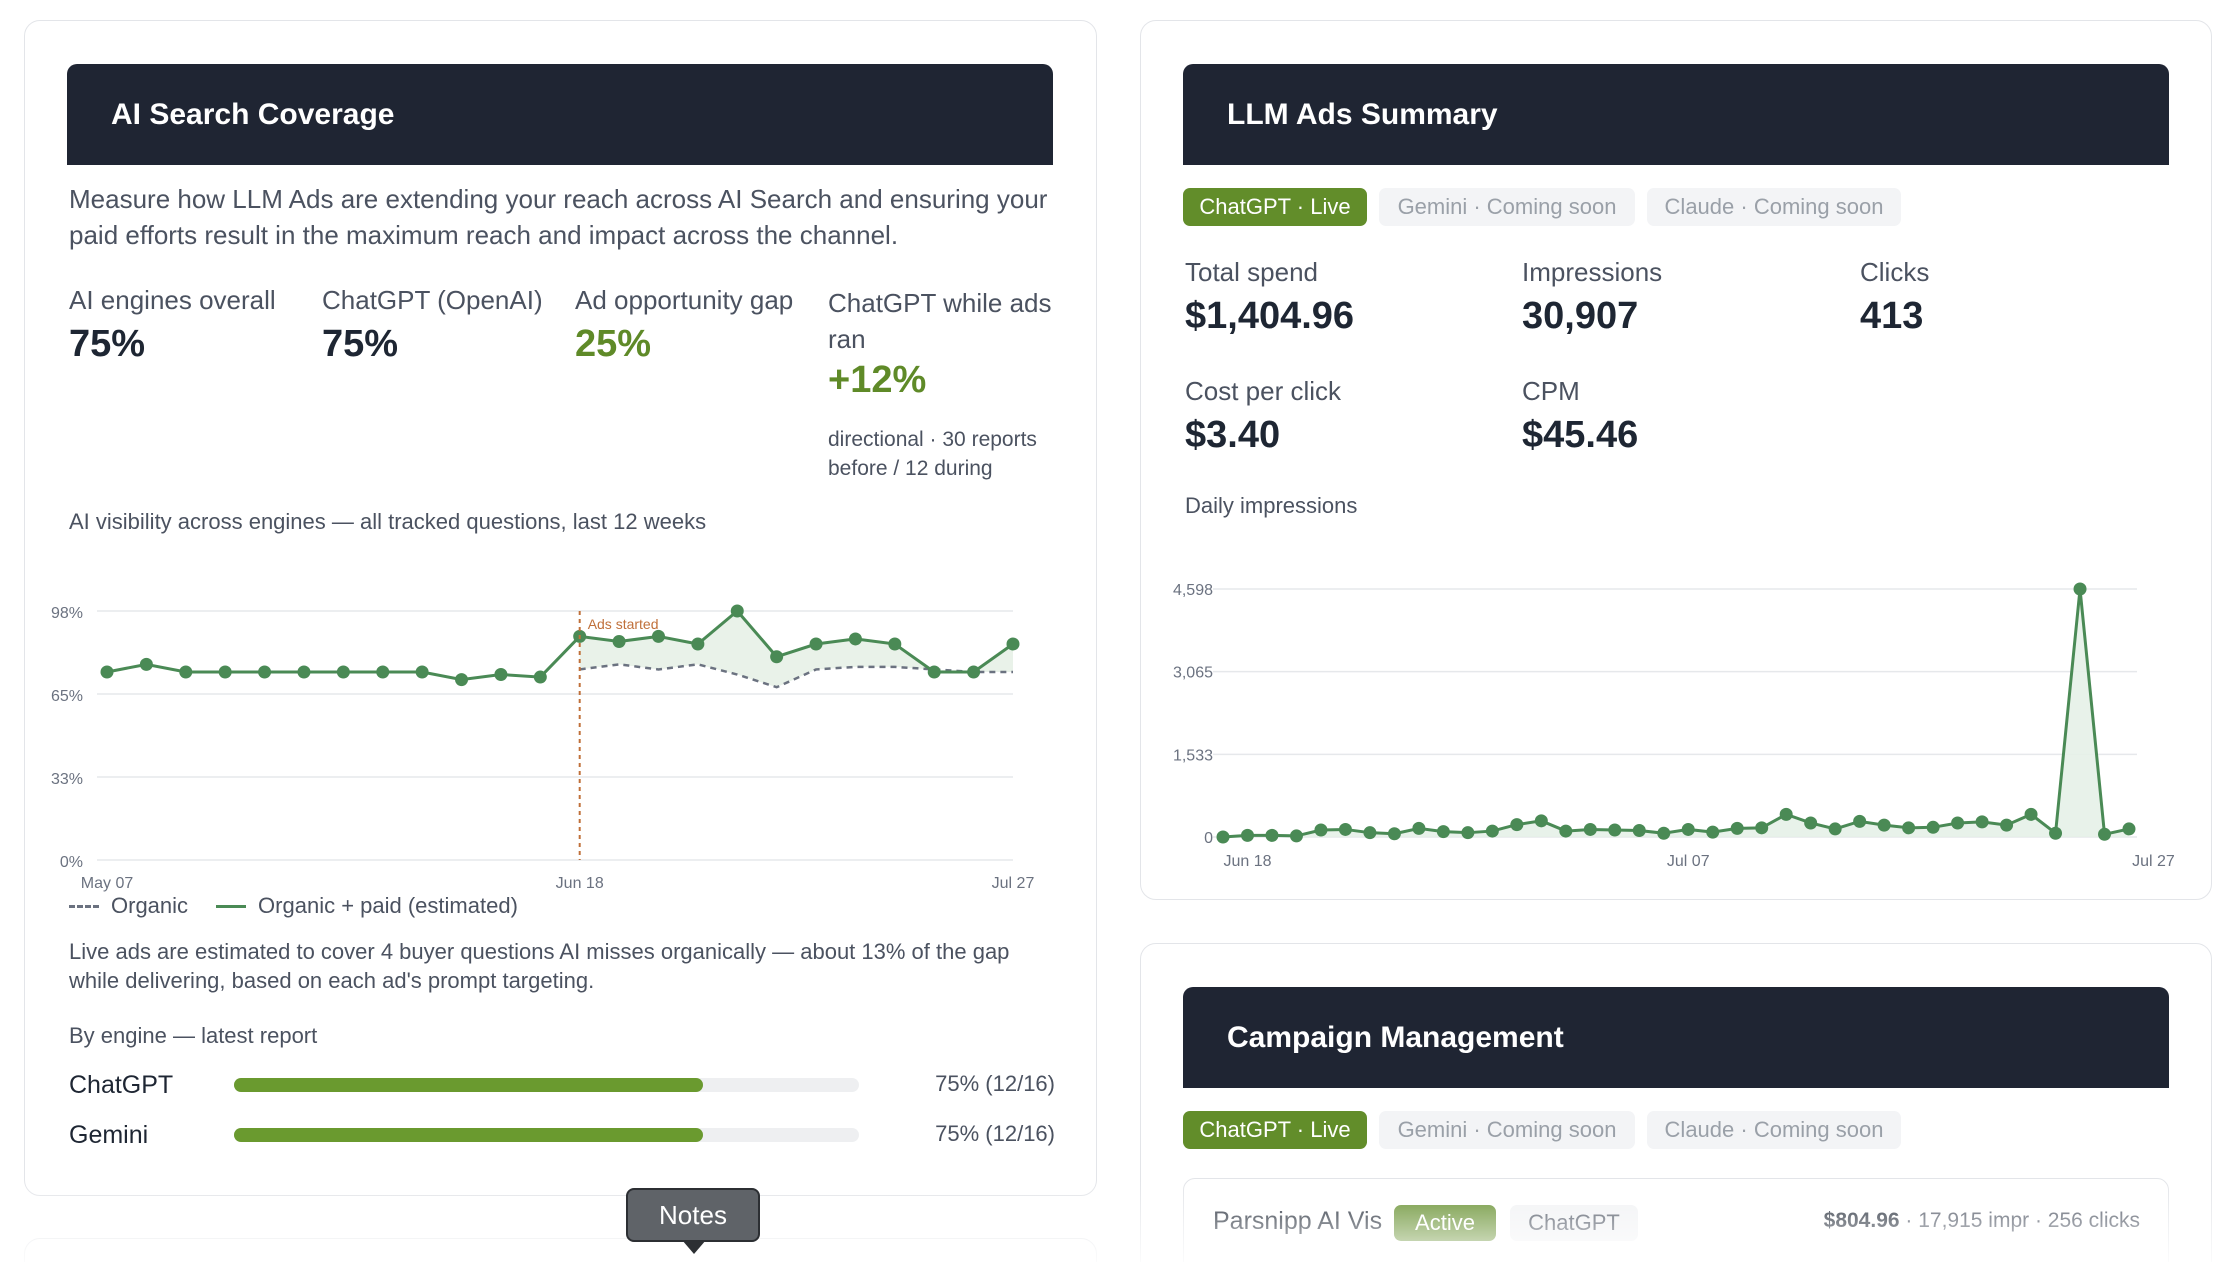 Image resolution: width=2230 pixels, height=1262 pixels. I want to click on campaign-spend: $804.96, so click(1861, 1220).